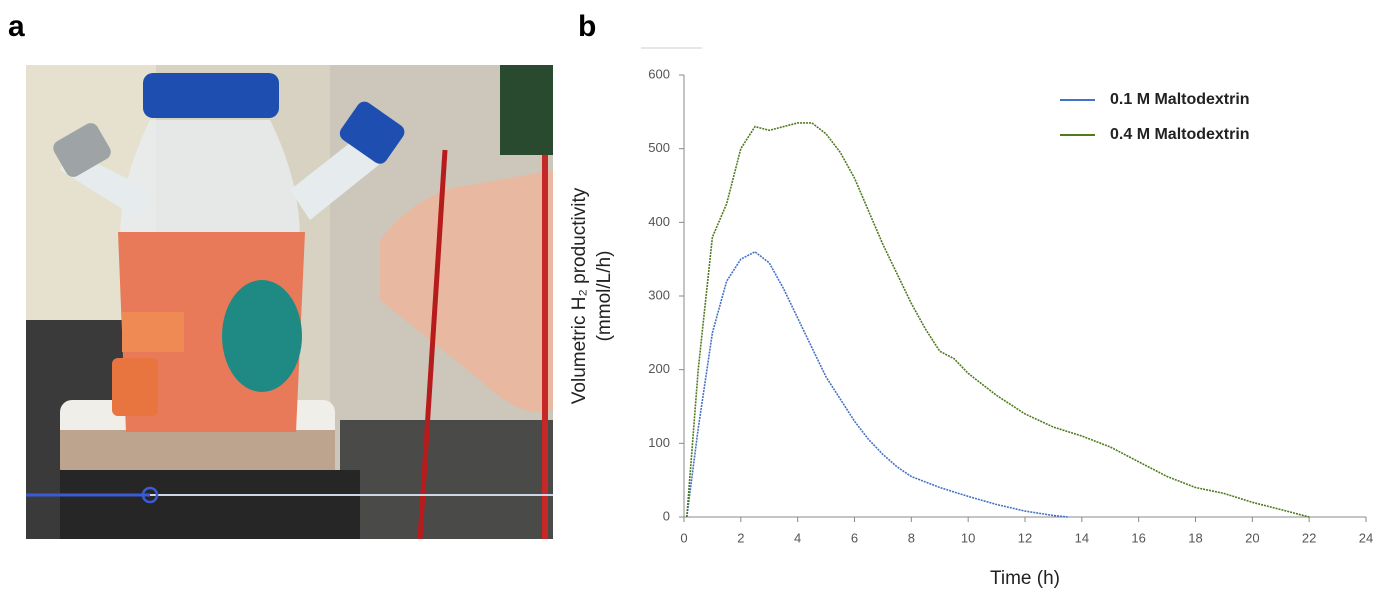 This screenshot has width=1381, height=592. What do you see at coordinates (740, 537) in the screenshot?
I see `x-tick-label: 2` at bounding box center [740, 537].